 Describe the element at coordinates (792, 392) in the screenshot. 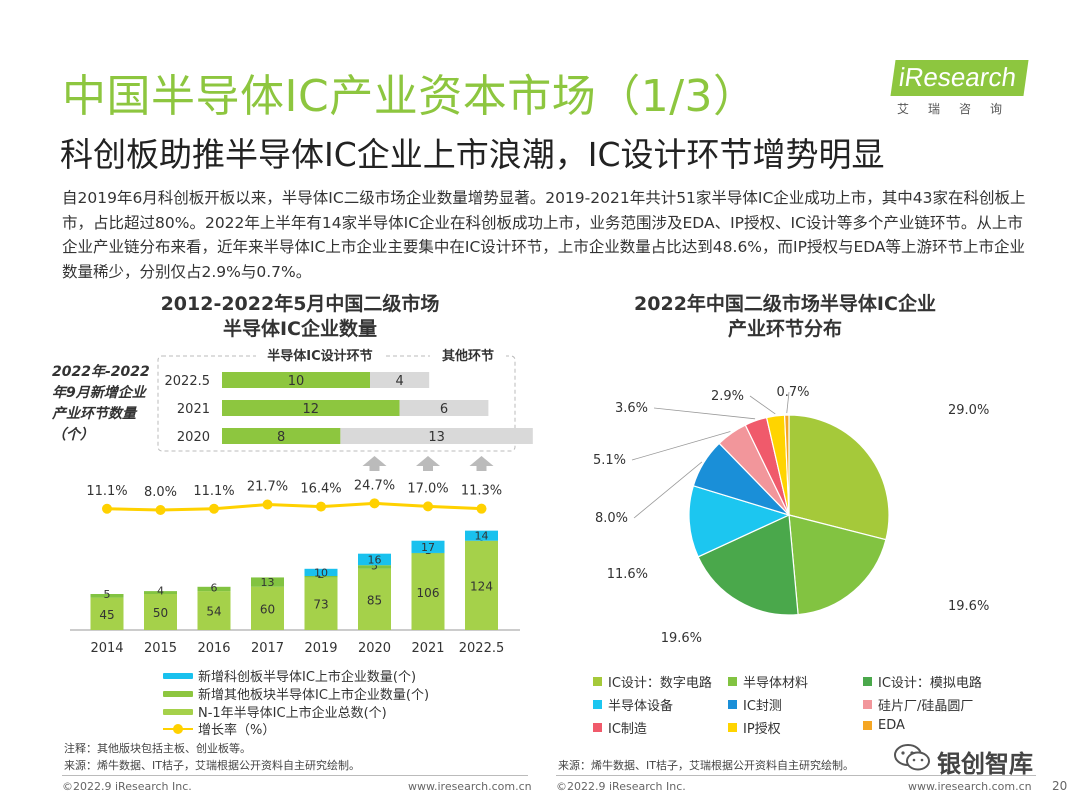

I see `pie-value-label: 0.7%` at that location.